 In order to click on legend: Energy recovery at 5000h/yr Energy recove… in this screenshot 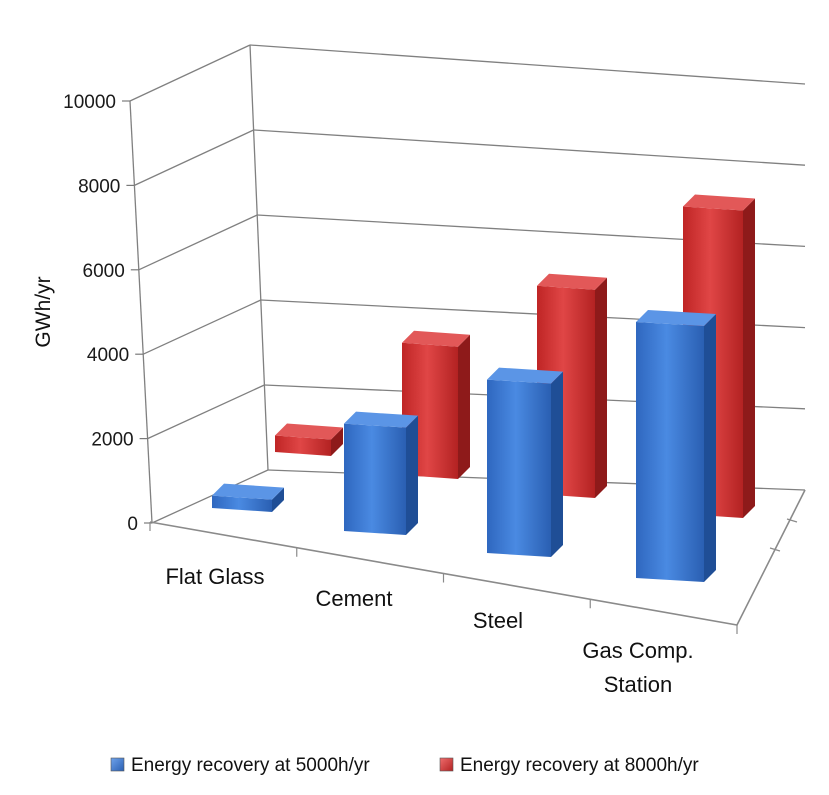, I will do `click(404, 765)`.